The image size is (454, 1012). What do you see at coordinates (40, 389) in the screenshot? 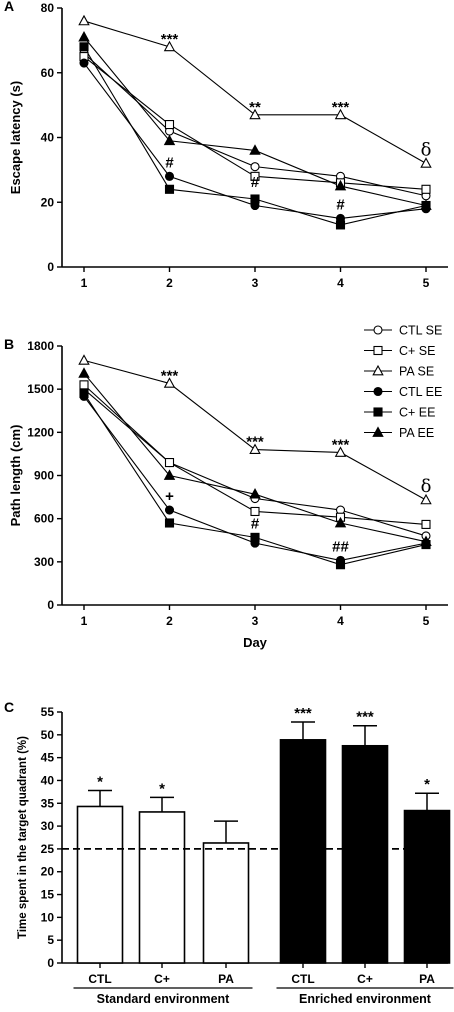
I see `y-tick-label: 1500` at bounding box center [40, 389].